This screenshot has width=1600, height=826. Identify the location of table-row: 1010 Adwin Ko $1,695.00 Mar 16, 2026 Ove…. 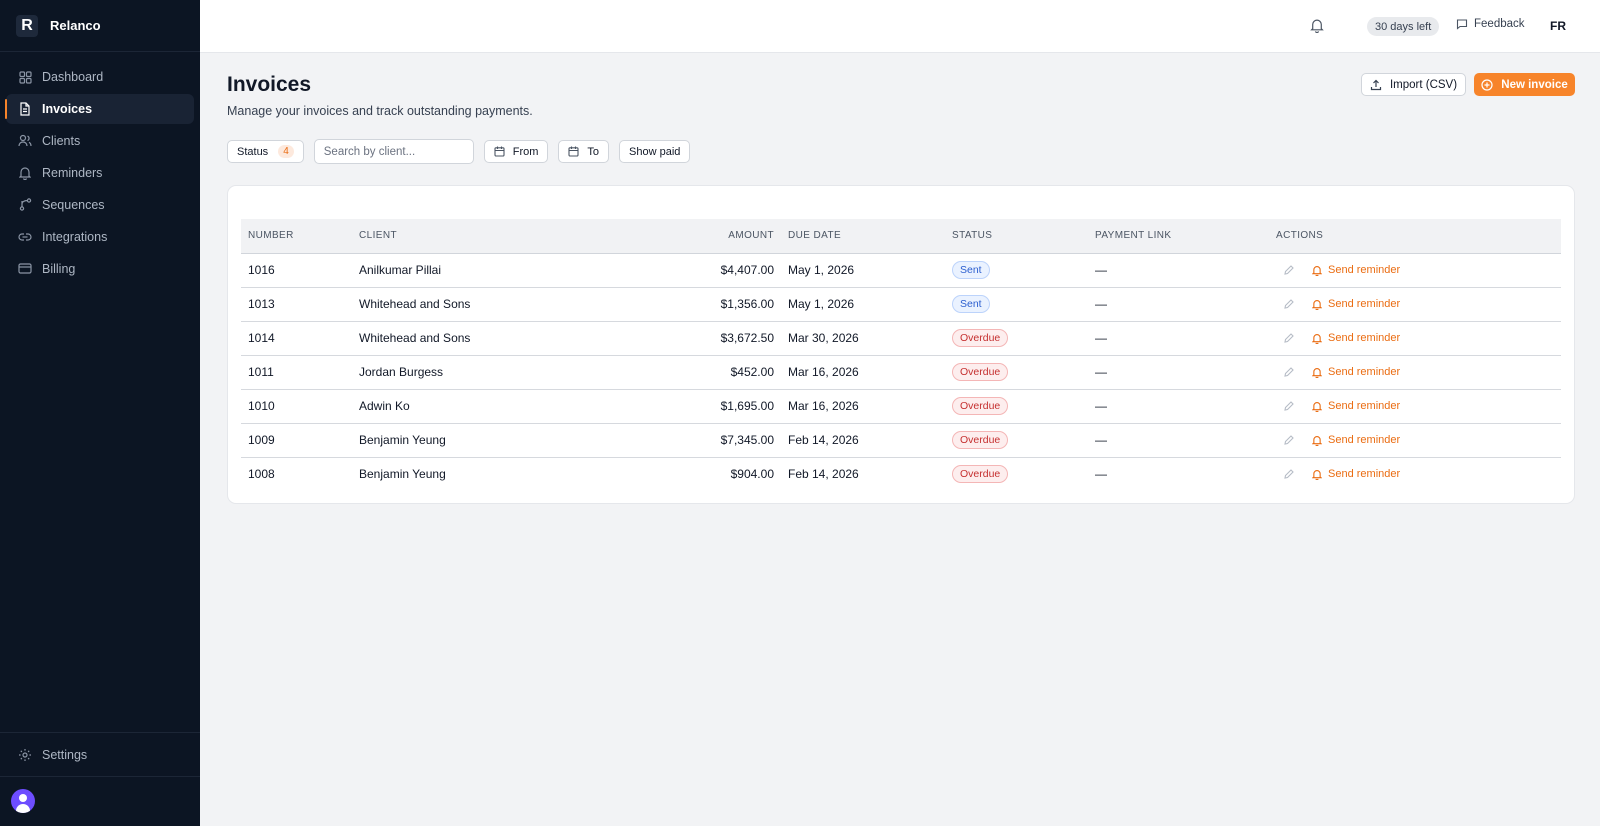
(901, 406).